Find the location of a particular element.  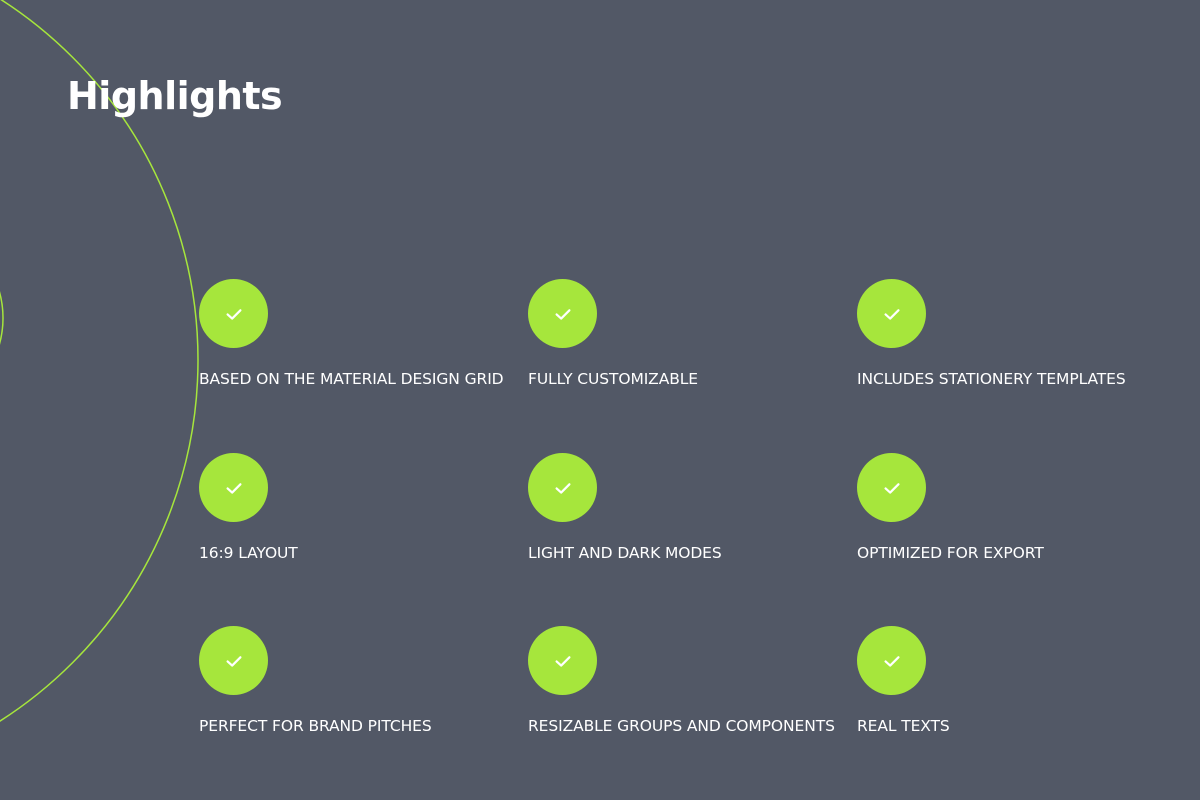

feature-item: PERFECT FOR BRAND PITCHES is located at coordinates (359, 686).